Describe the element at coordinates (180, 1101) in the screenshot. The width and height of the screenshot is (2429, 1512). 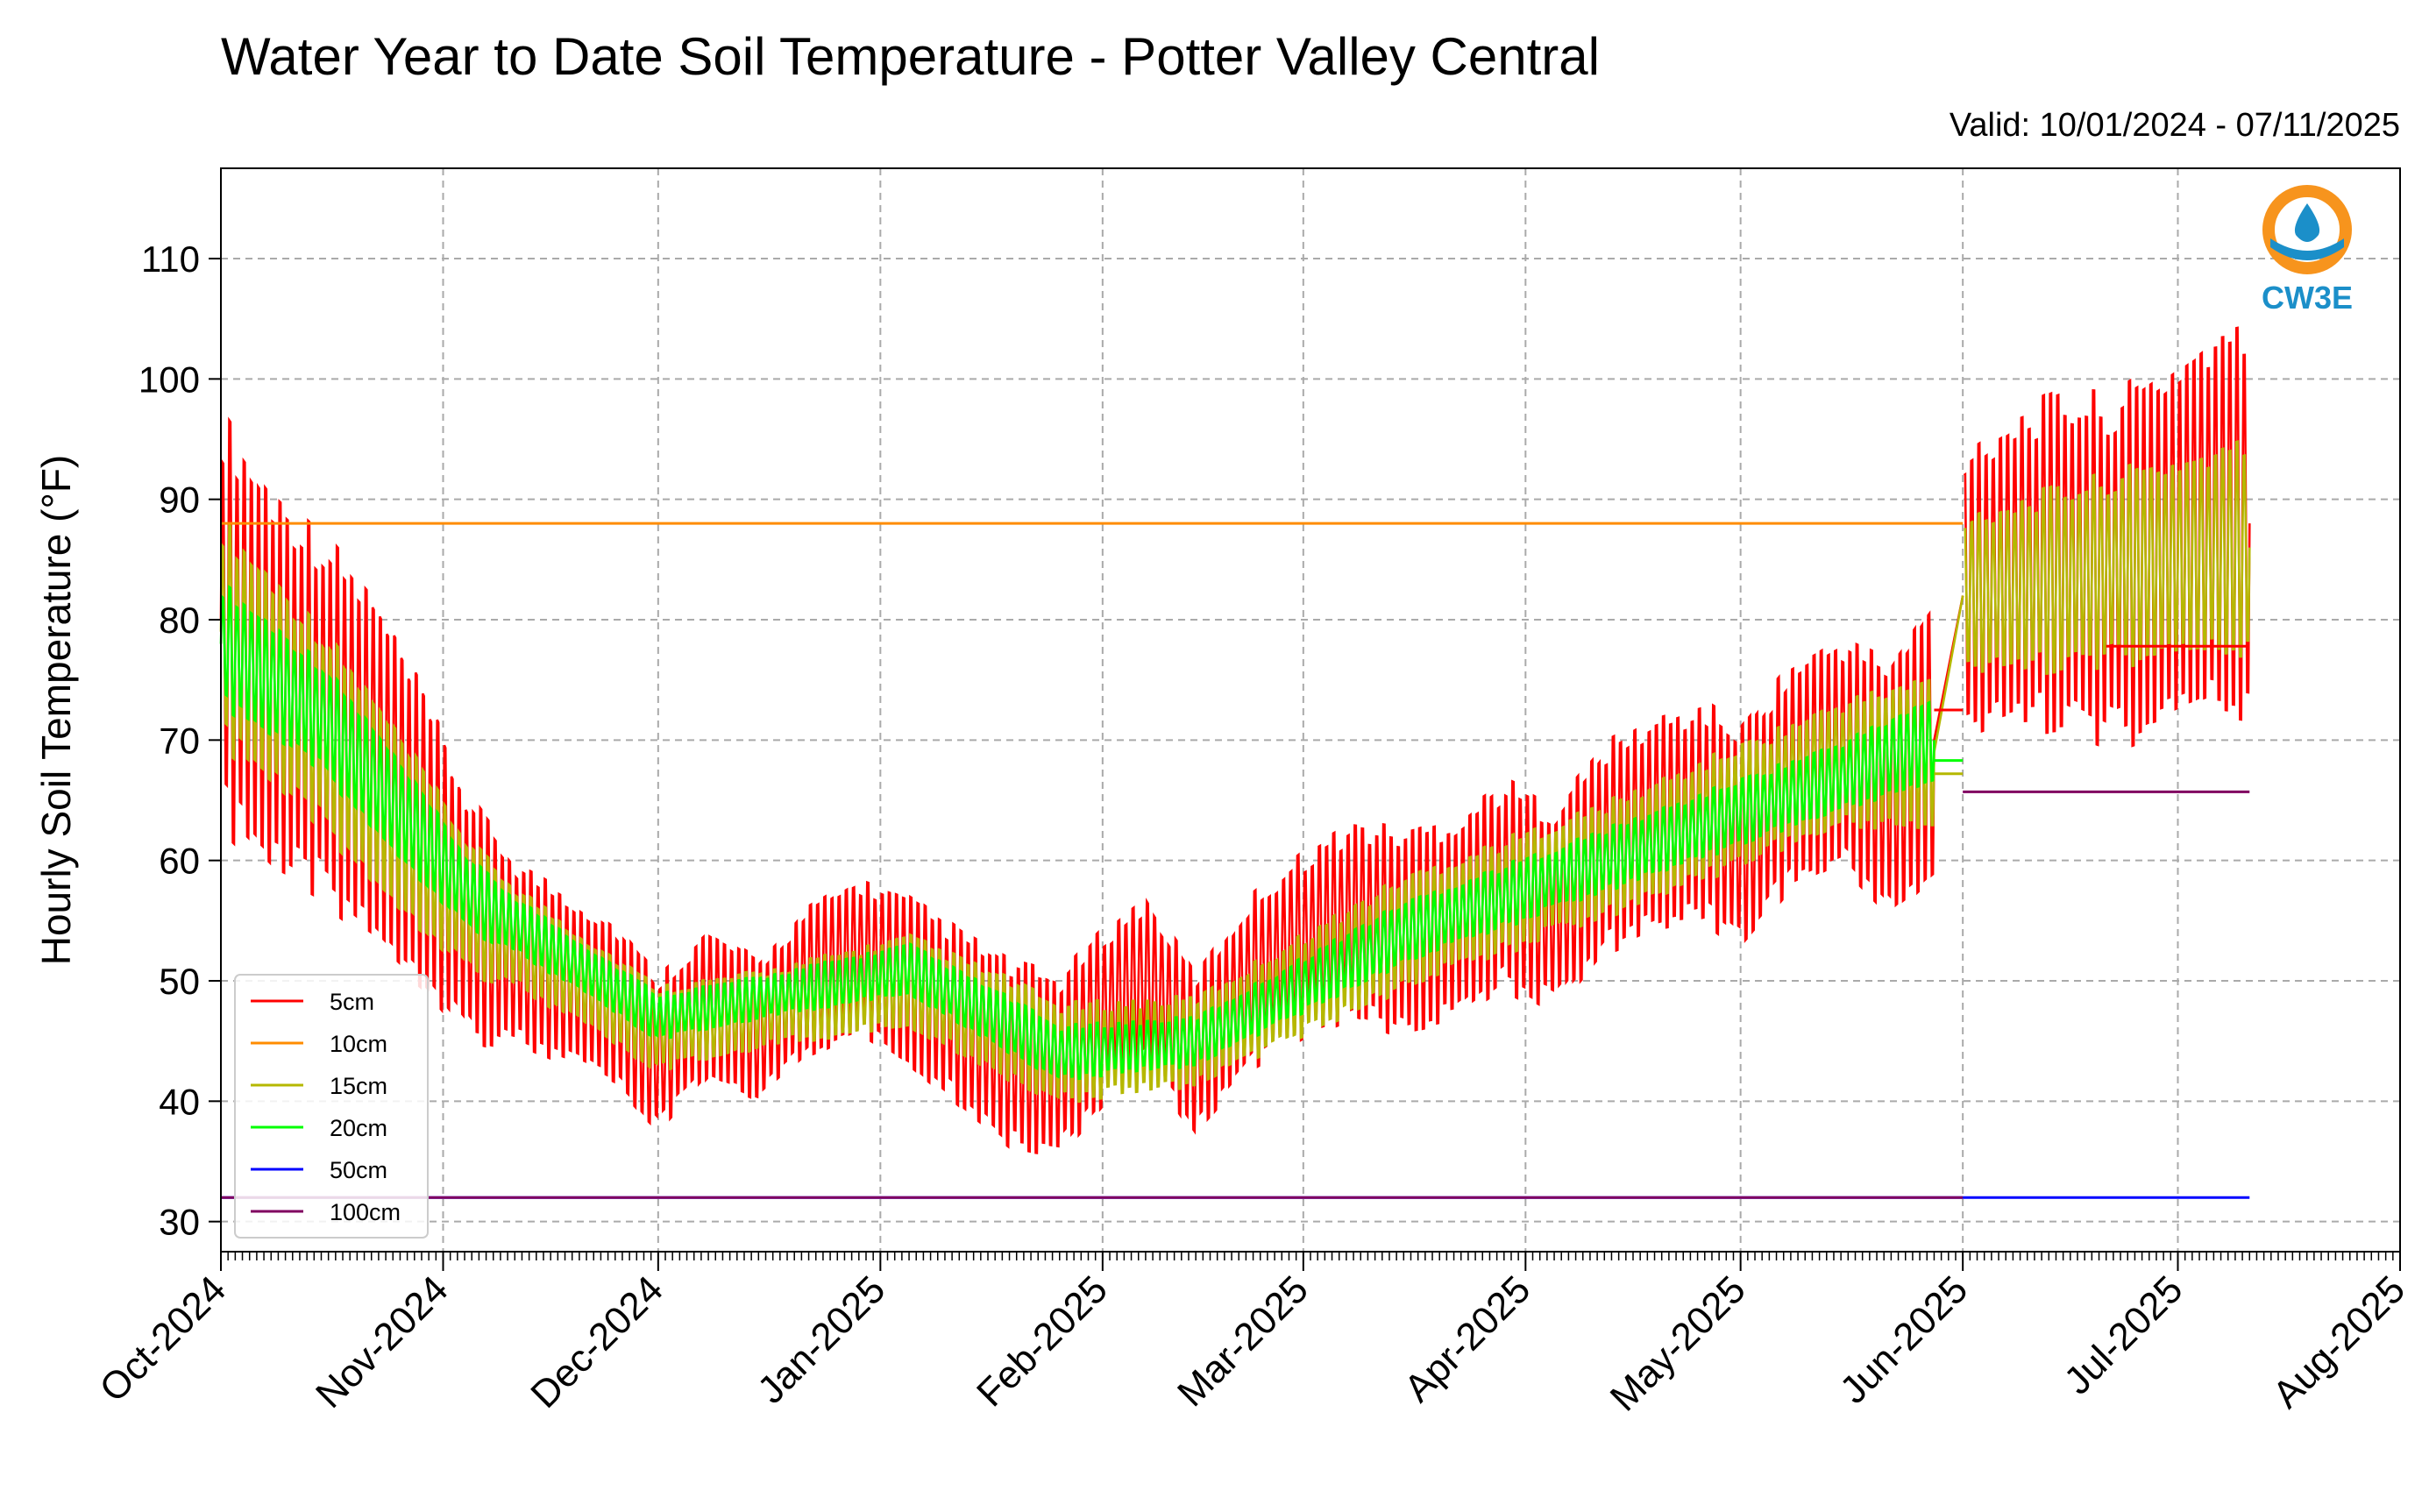
I see `y-tick-label: 40` at that location.